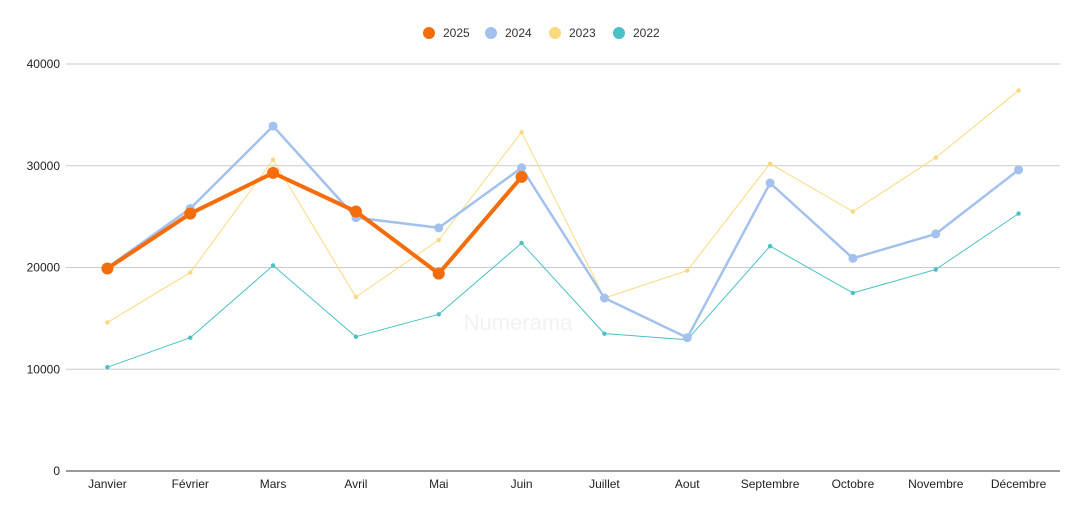  I want to click on legend-item-2025: 2025, so click(446, 33).